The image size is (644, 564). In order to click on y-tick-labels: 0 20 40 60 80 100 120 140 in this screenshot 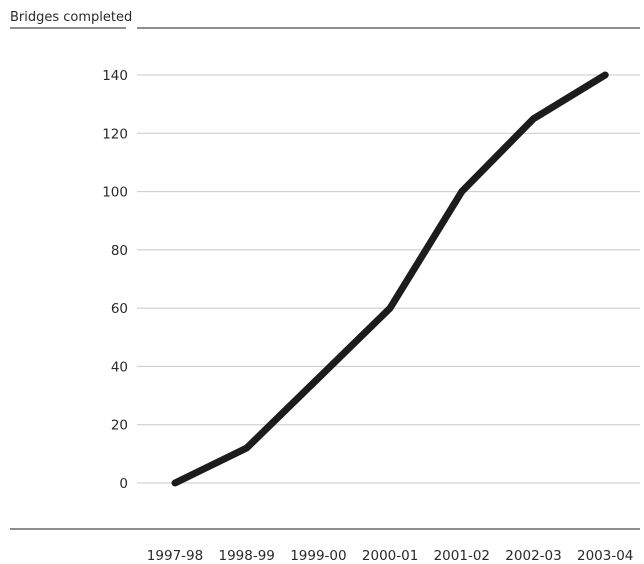, I will do `click(115, 280)`.